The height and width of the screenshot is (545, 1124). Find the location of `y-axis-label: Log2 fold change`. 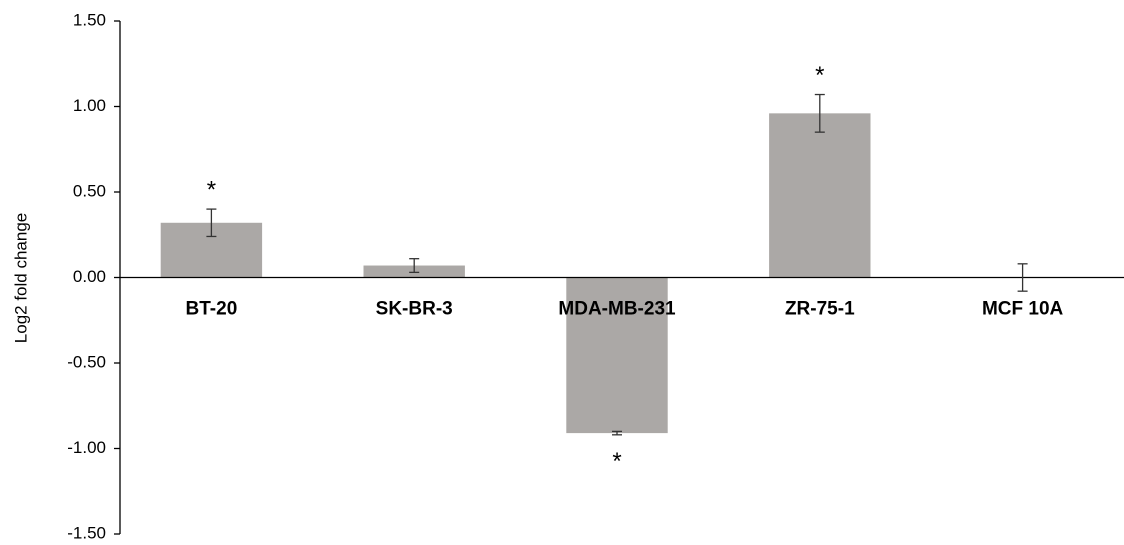

y-axis-label: Log2 fold change is located at coordinates (20, 278).